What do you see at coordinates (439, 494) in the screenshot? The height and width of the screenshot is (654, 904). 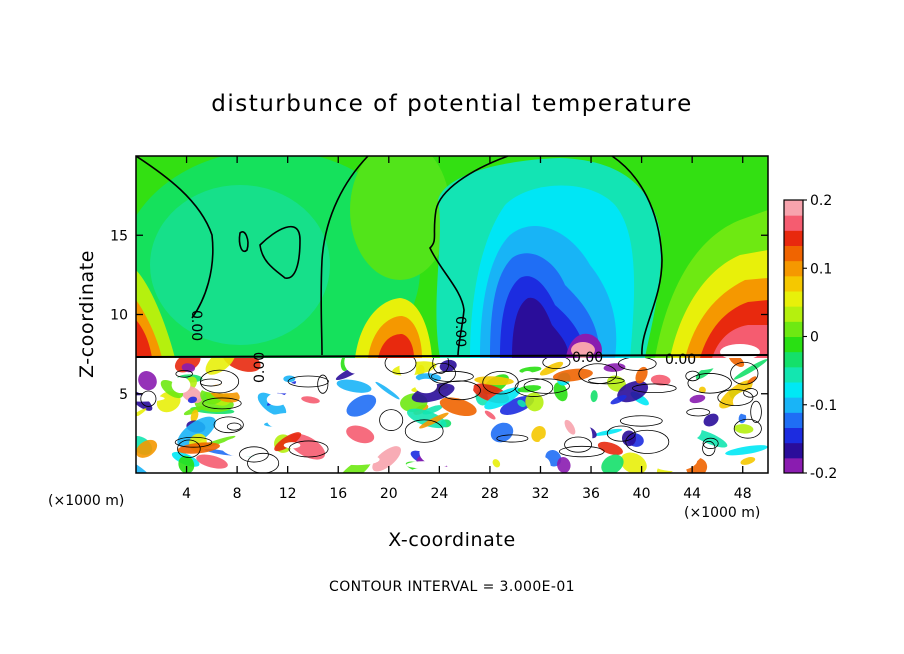 I see `x-tick-label: 24` at bounding box center [439, 494].